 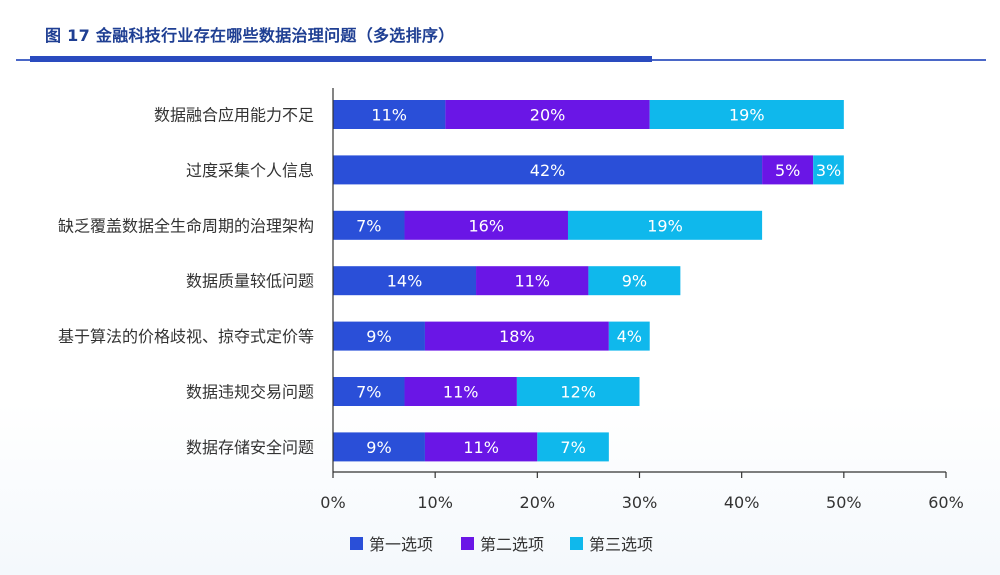 I want to click on data-label: 14%, so click(x=405, y=281).